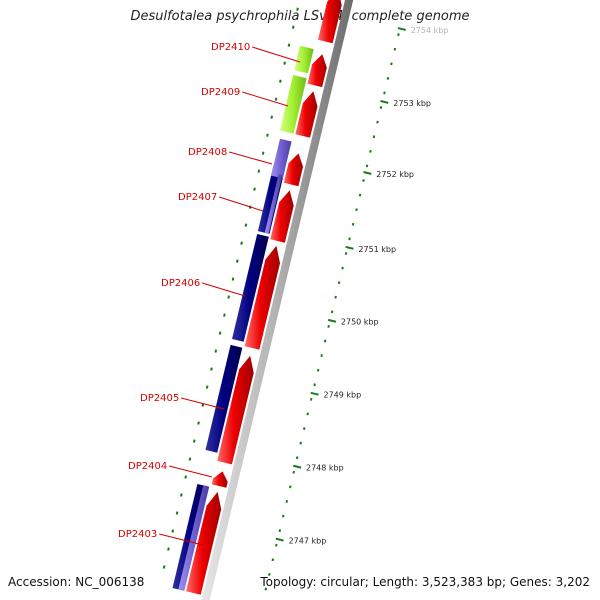 This screenshot has height=600, width=600. Describe the element at coordinates (377, 249) in the screenshot. I see `scale-tick-label: 2751 kbp` at that location.